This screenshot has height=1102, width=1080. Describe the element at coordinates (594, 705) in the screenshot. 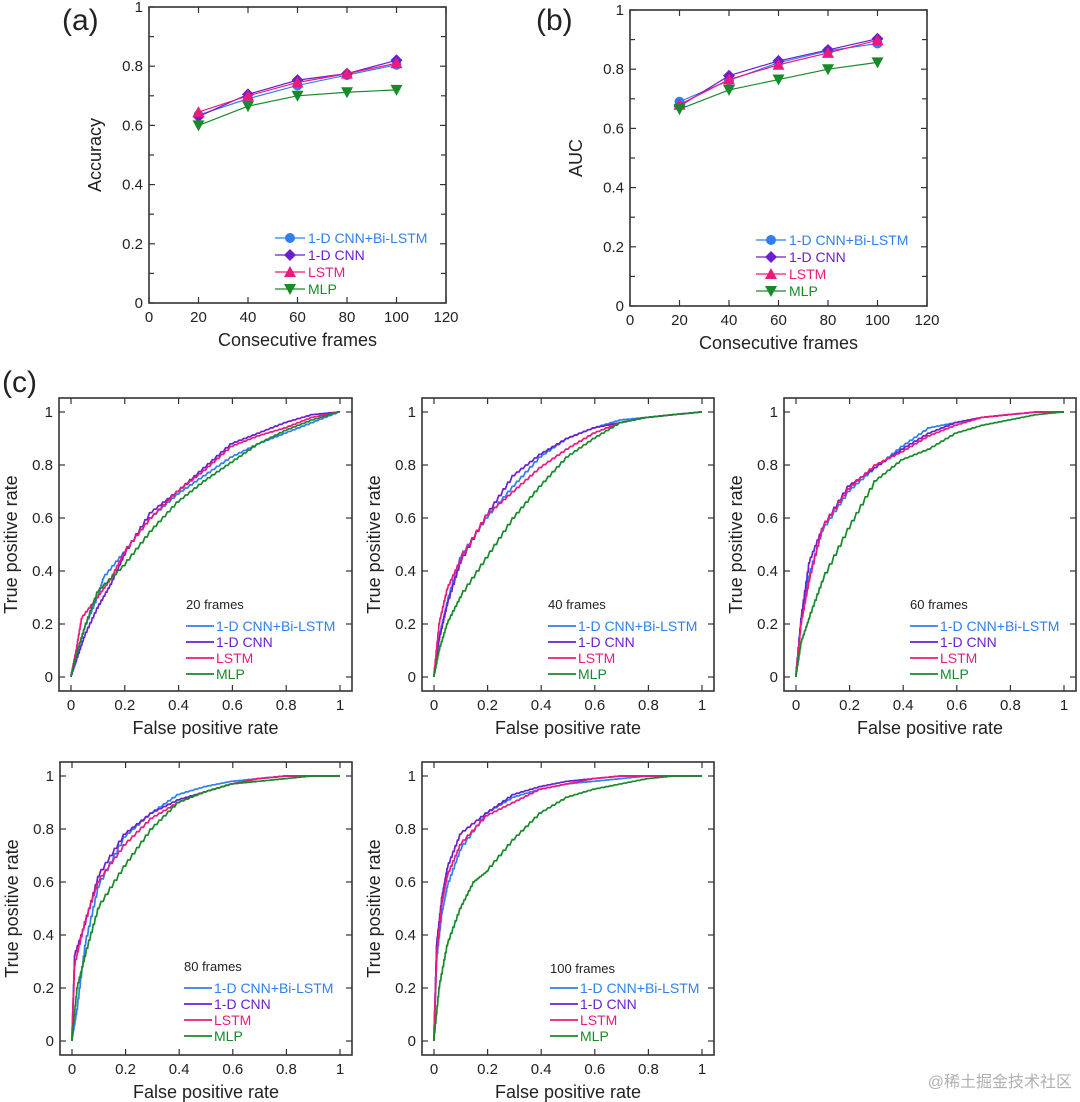

I see `x-tick-label: 0.6` at that location.